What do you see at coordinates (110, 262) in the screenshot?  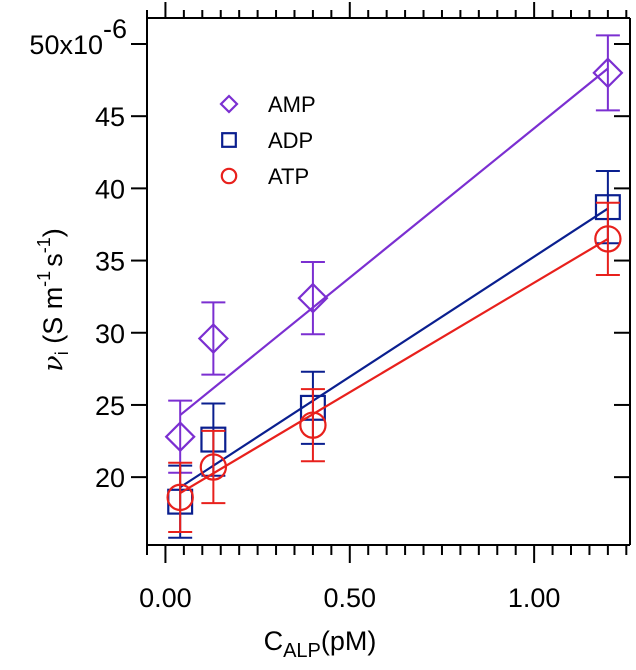 I see `y-tick-label: 35` at bounding box center [110, 262].